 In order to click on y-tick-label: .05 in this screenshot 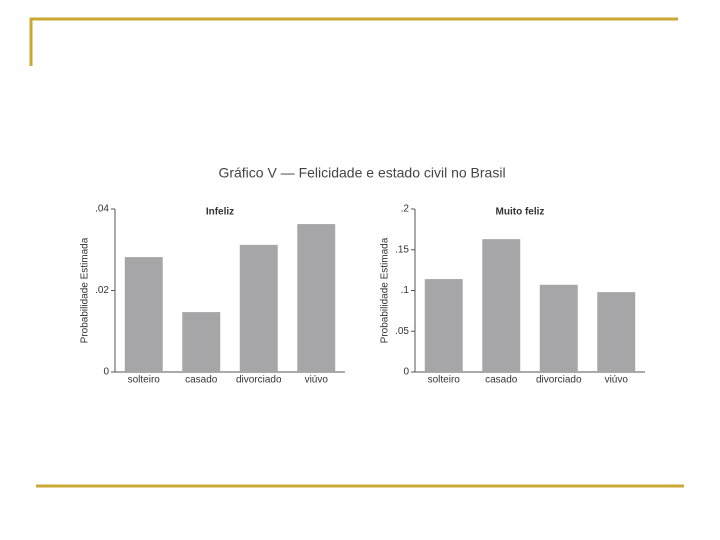, I will do `click(402, 331)`.